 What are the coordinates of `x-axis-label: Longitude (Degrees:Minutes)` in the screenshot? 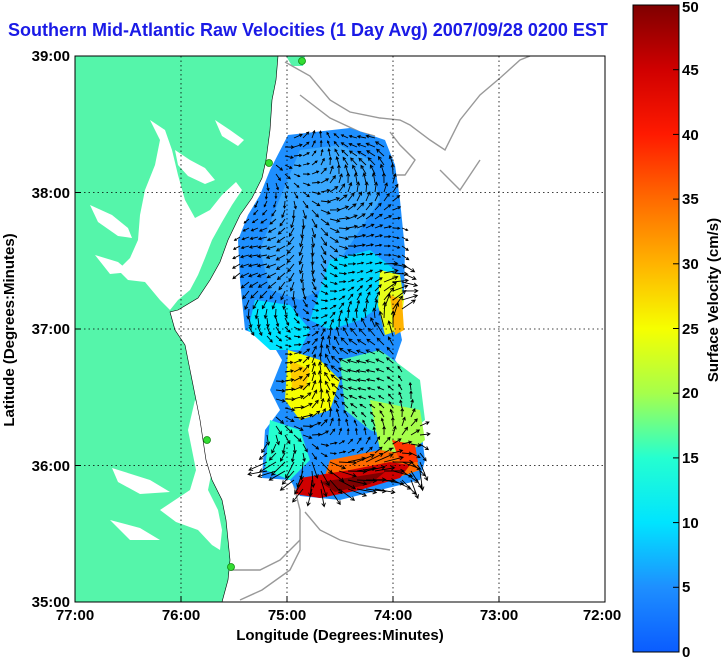 It's located at (340, 635).